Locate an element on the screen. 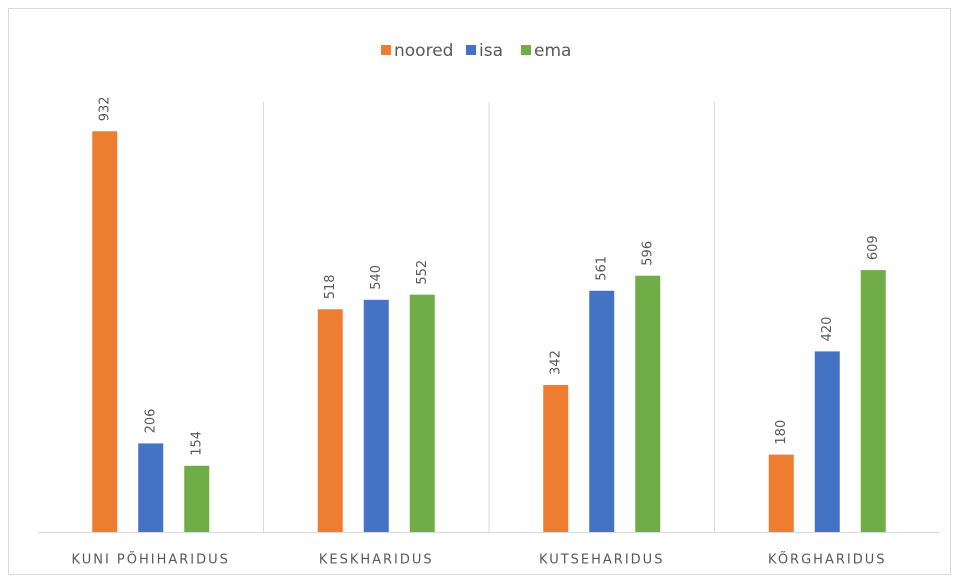 Image resolution: width=959 pixels, height=583 pixels. value-label: 561 is located at coordinates (601, 268).